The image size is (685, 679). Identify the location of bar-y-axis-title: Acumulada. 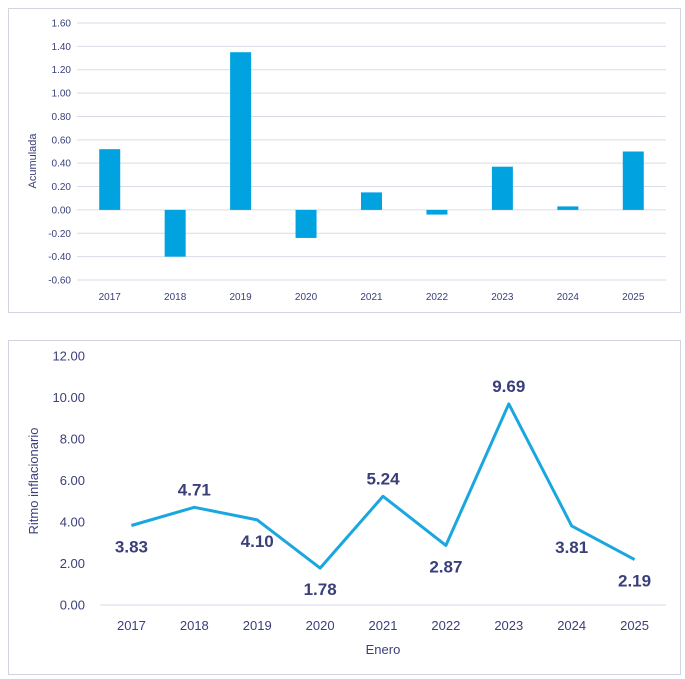
(33, 161).